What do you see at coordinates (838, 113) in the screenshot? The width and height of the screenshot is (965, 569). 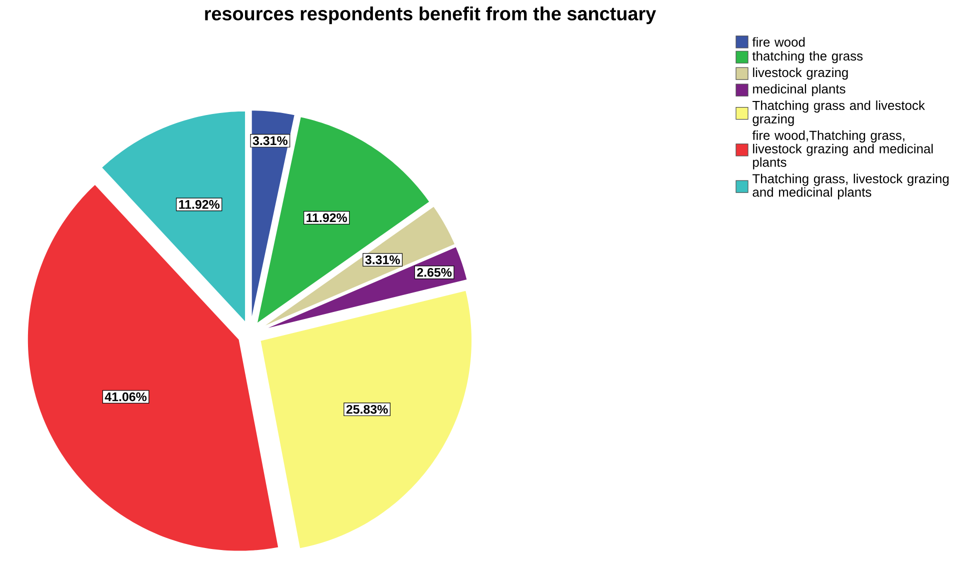 I see `legend-label: Thatching grass and livestock grazing` at bounding box center [838, 113].